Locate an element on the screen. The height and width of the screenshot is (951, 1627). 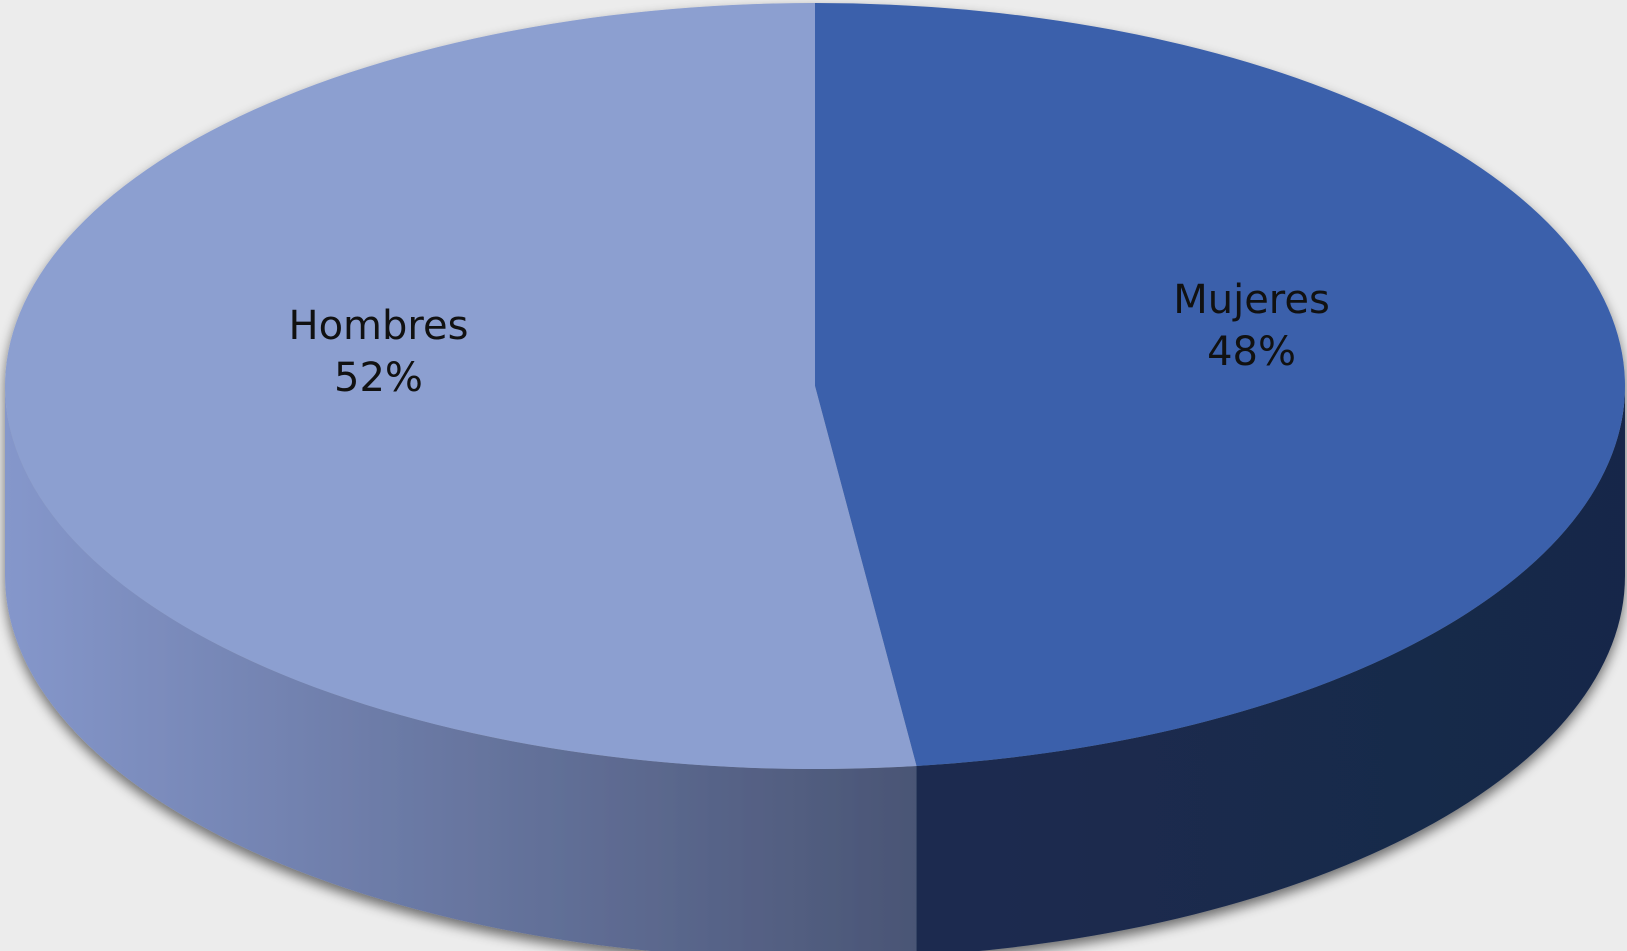
slice-label-hombres: Hombres is located at coordinates (379, 326).